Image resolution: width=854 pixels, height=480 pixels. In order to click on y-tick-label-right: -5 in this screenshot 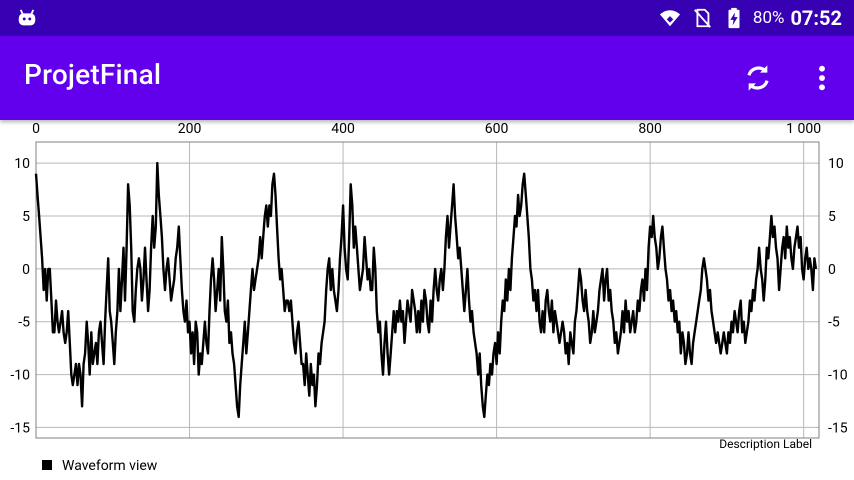, I will do `click(834, 323)`.